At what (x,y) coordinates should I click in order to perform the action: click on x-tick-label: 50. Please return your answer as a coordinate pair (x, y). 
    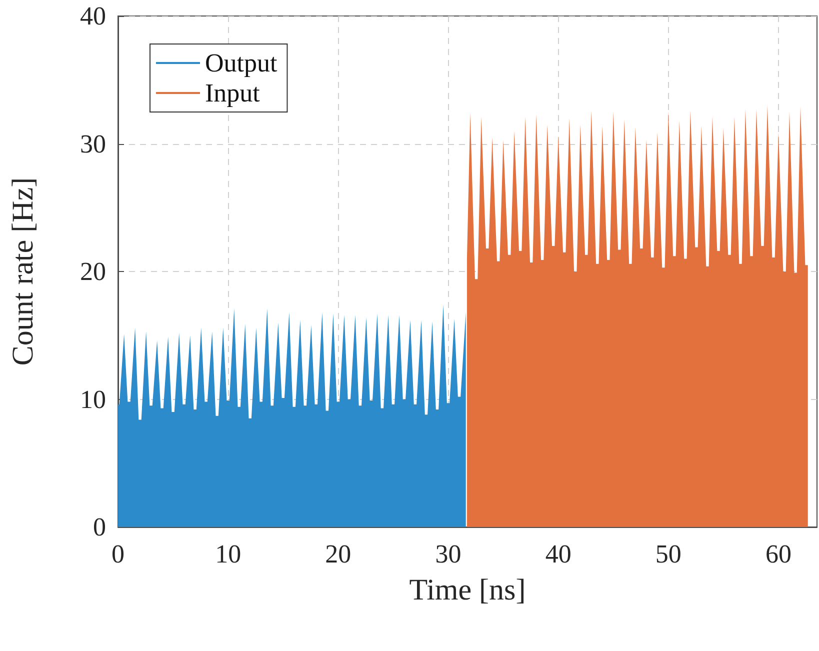
    Looking at the image, I should click on (668, 554).